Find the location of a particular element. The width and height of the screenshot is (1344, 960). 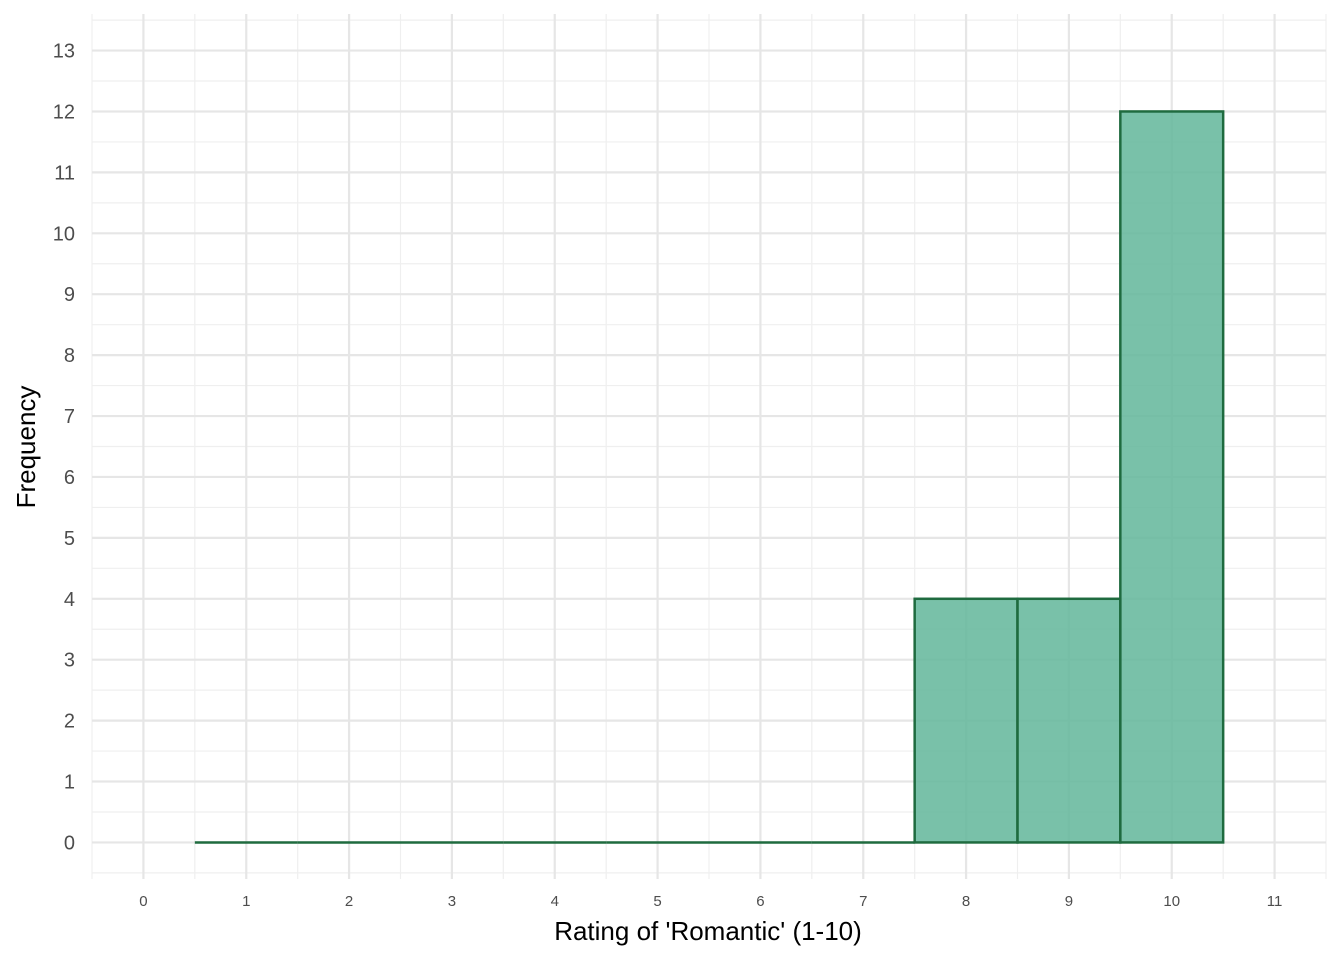

x-axis-title: Rating of 'Romantic' (1-10) is located at coordinates (708, 931).